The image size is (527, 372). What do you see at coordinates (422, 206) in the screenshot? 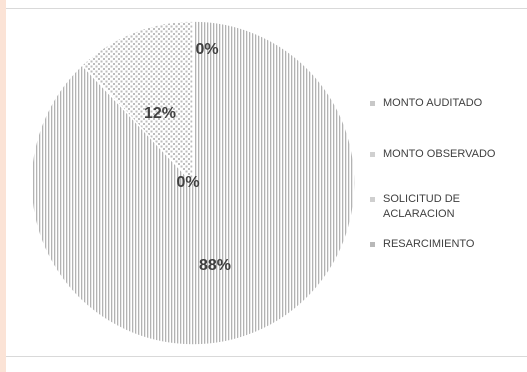
I see `legend-label: SOLICITUD DE ACLARACION` at bounding box center [422, 206].